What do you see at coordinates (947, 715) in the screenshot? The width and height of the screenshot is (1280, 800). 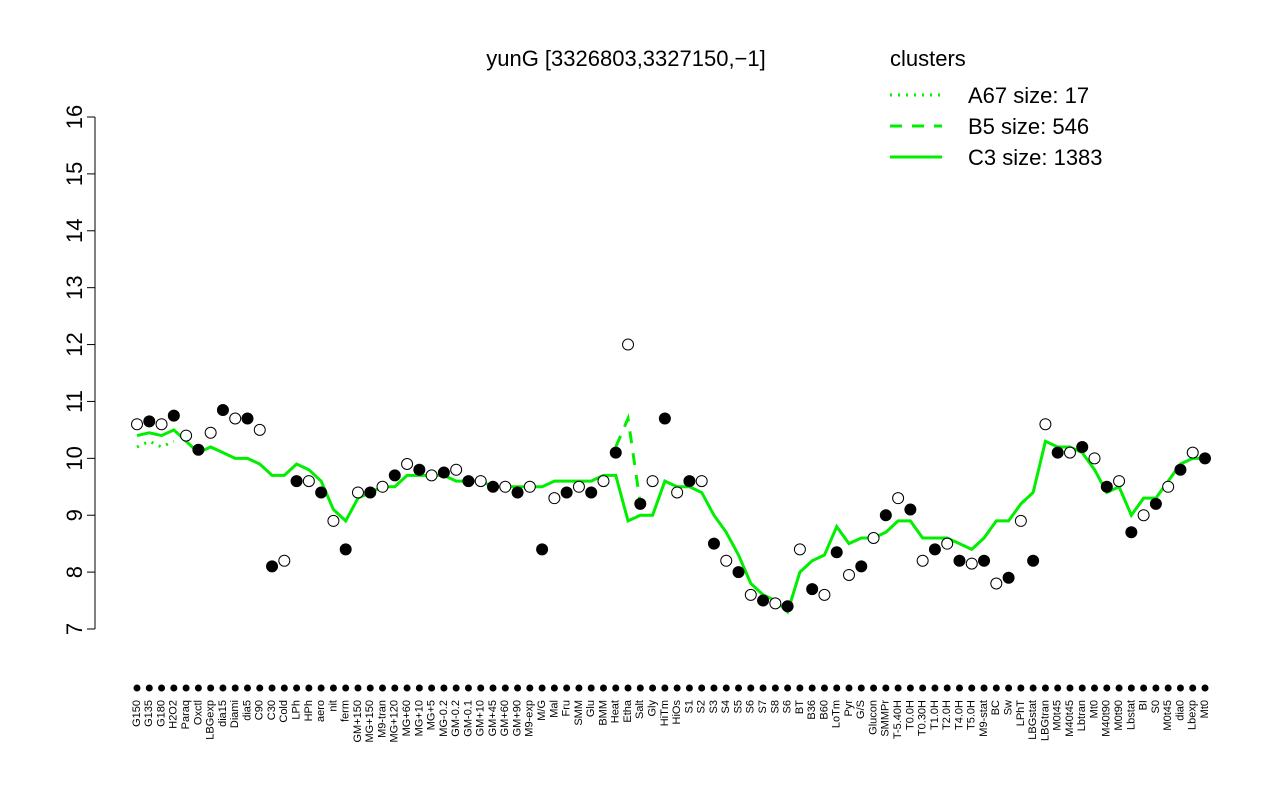 I see `x-tick-label: T2.0H` at bounding box center [947, 715].